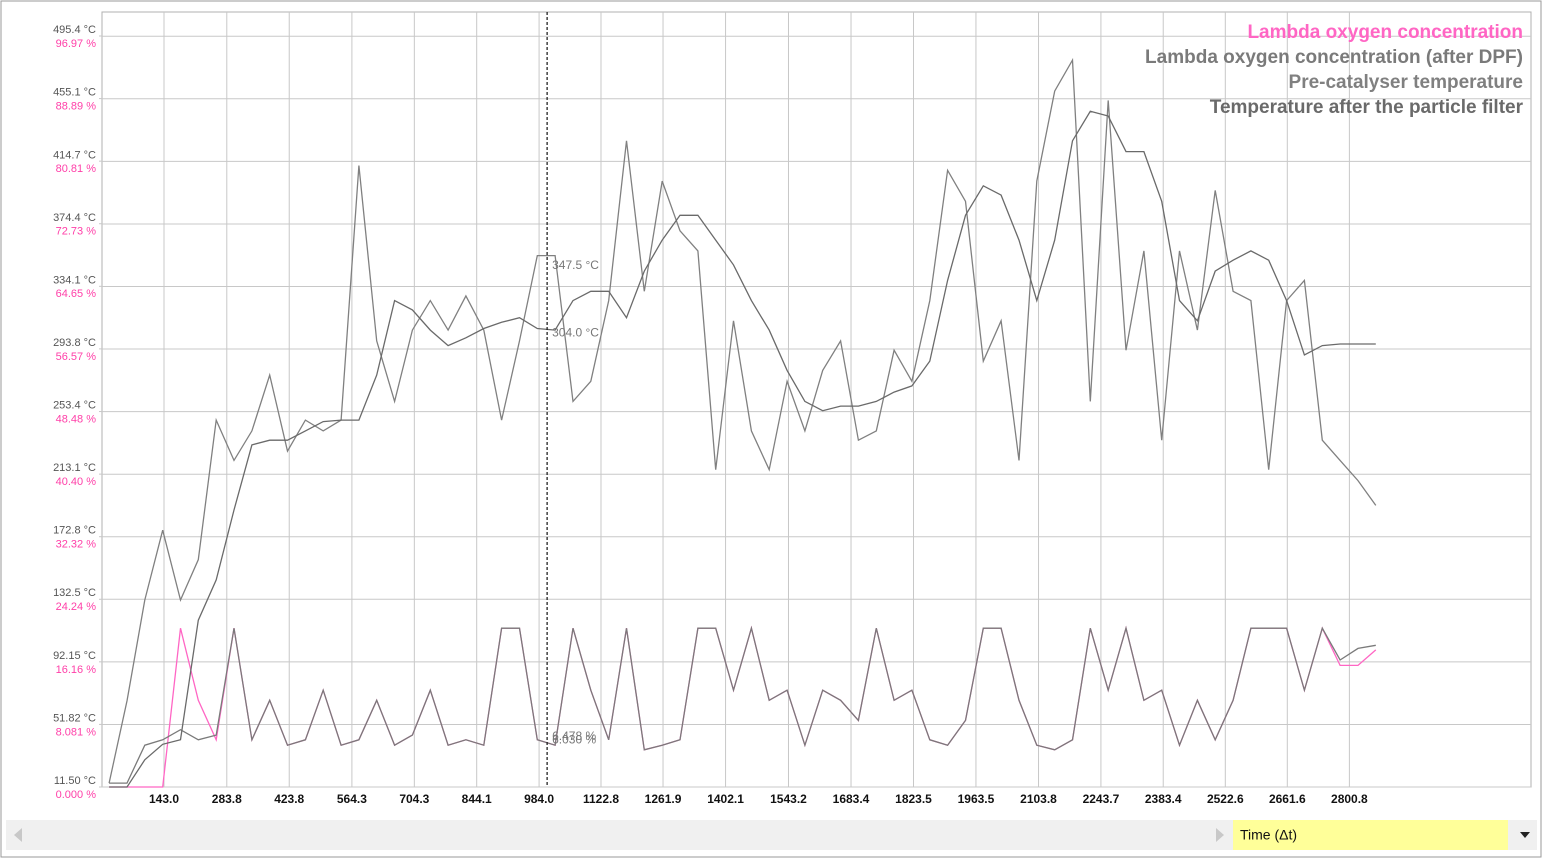  Describe the element at coordinates (76, 732) in the screenshot. I see `y2-tick-label: 8.081 %` at that location.